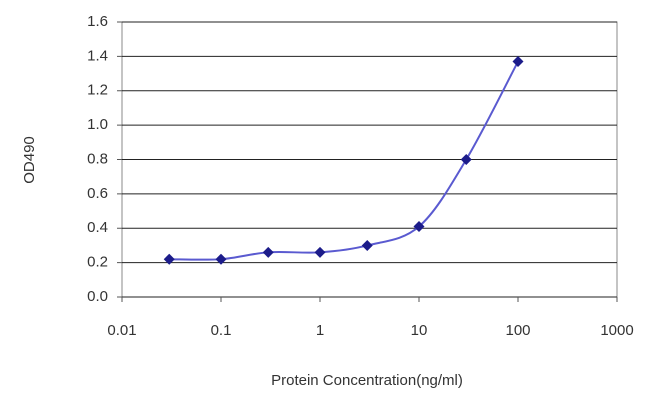  Describe the element at coordinates (97, 90) in the screenshot. I see `y-tick-label: 1.2` at that location.